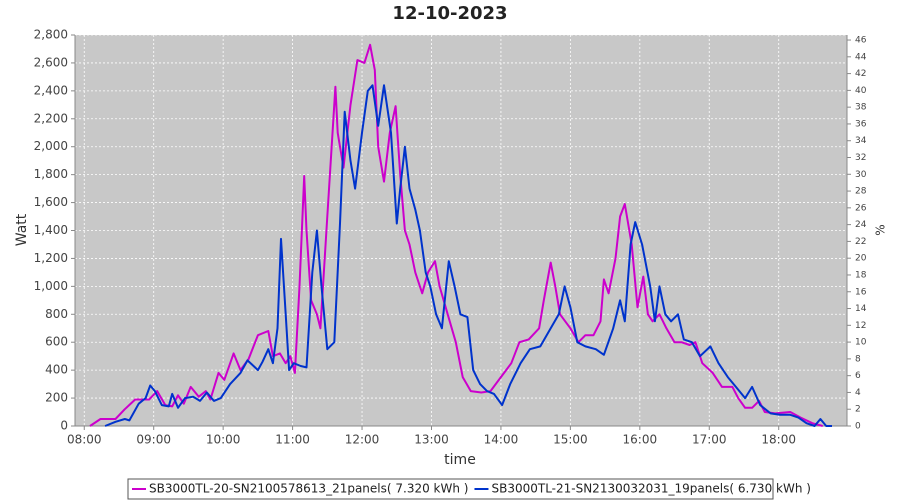 The image size is (900, 500). What do you see at coordinates (881, 229) in the screenshot?
I see `y2-axis-label: %` at bounding box center [881, 229].